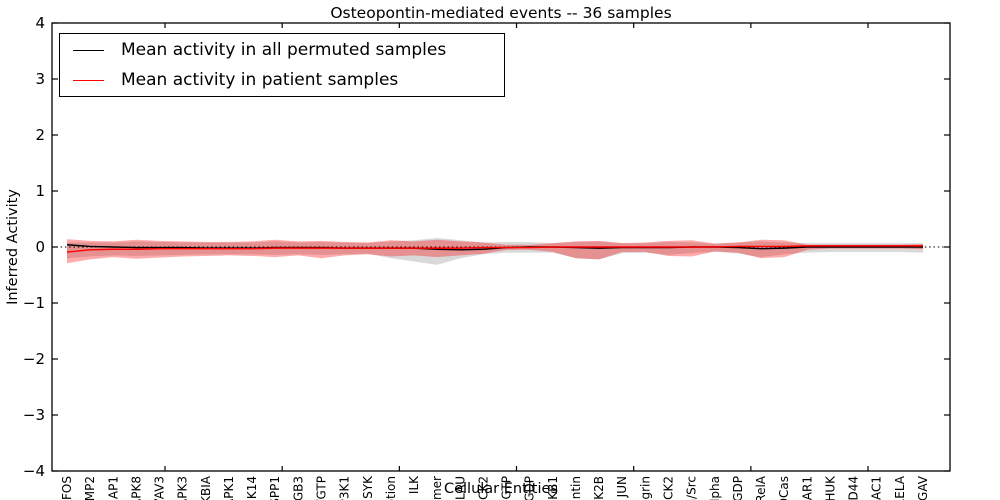  Describe the element at coordinates (67, 488) in the screenshot. I see `x-tick-label: FOS` at that location.